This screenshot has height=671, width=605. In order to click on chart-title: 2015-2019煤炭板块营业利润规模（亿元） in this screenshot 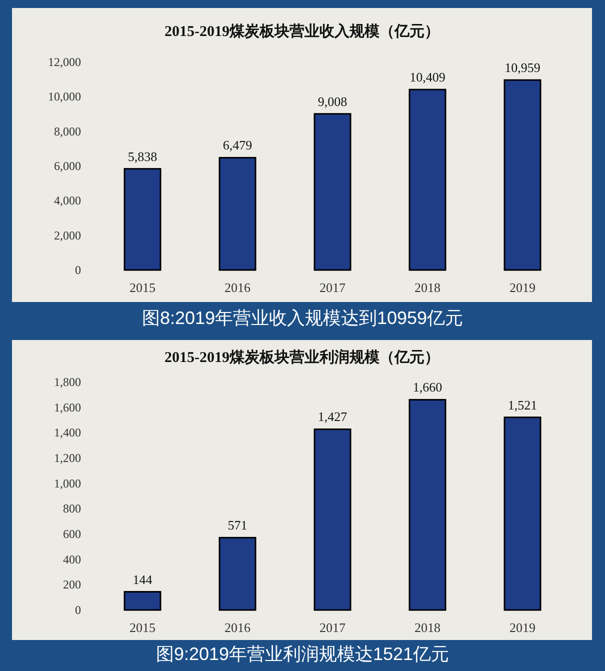, I will do `click(302, 357)`.